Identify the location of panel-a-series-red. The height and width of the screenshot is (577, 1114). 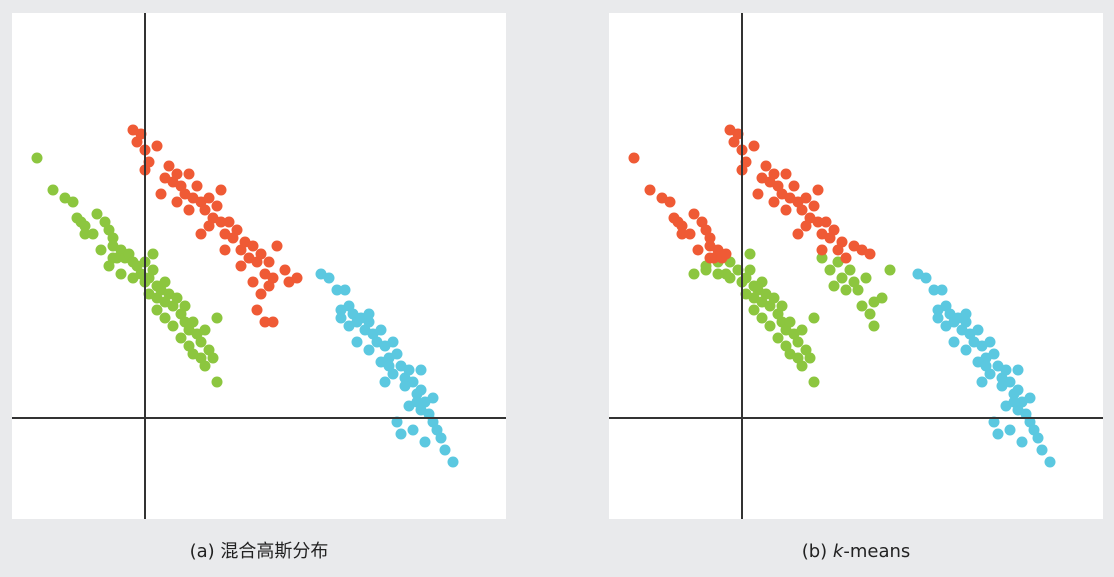
(215, 226).